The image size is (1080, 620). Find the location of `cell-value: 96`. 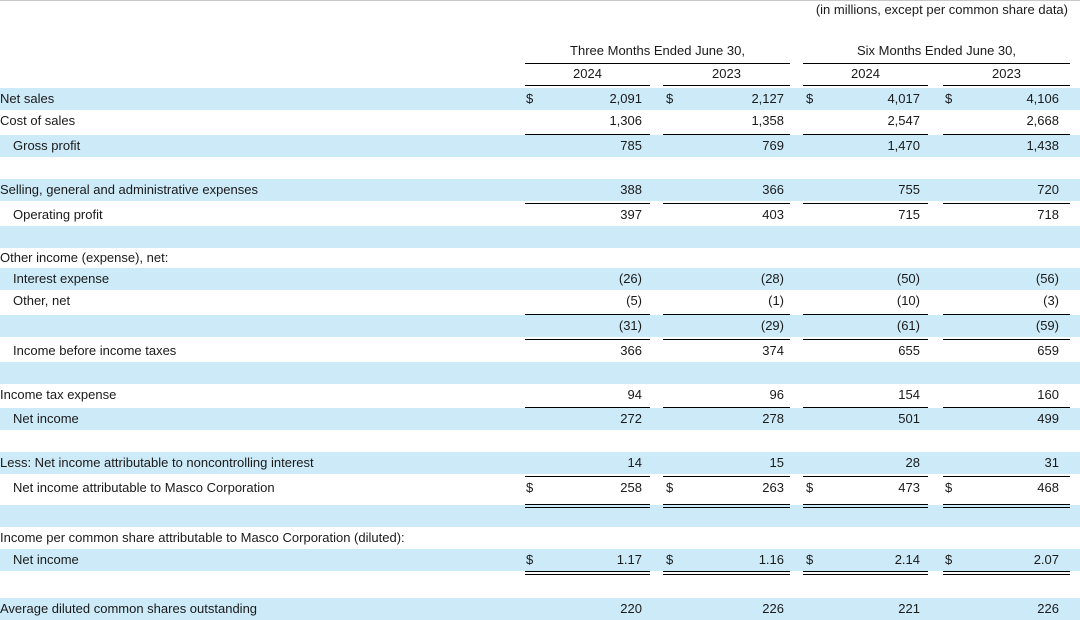

cell-value: 96 is located at coordinates (776, 394).